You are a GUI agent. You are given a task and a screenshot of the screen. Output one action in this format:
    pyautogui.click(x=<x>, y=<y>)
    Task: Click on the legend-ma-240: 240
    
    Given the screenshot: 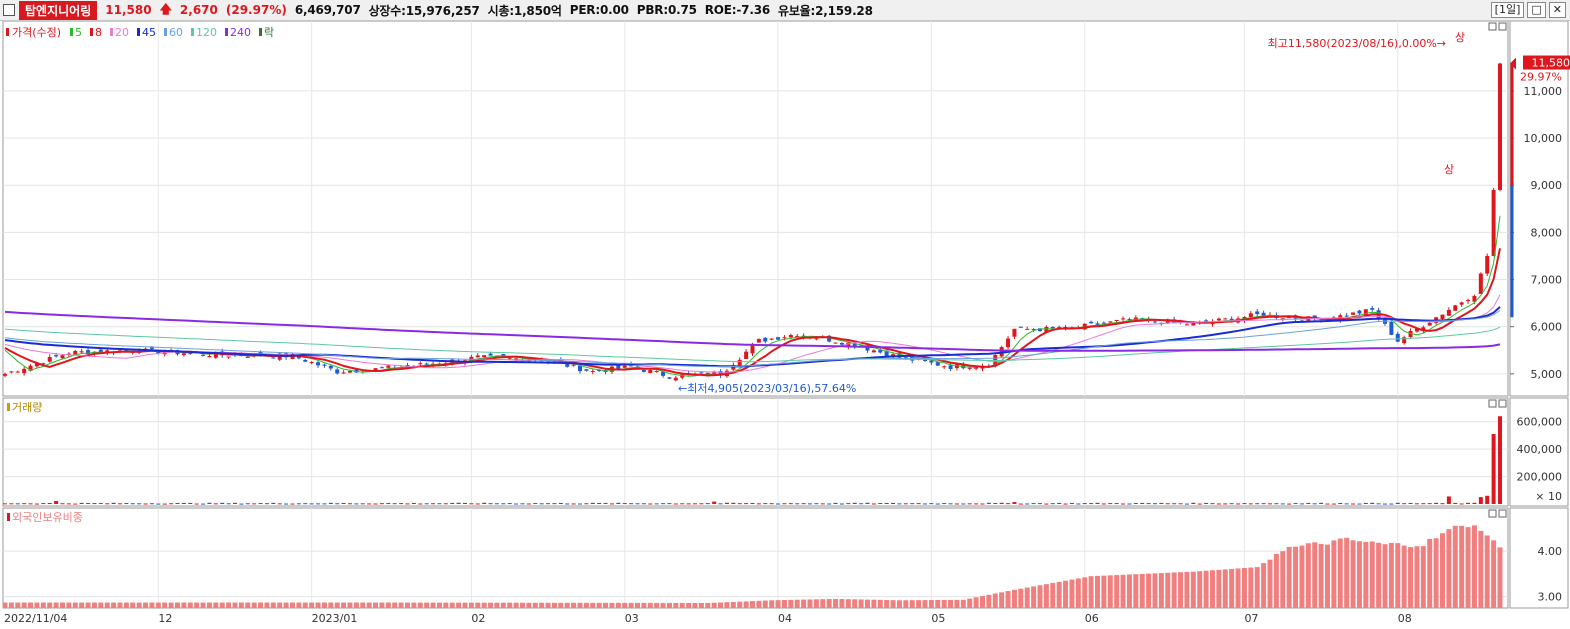 What is the action you would take?
    pyautogui.click(x=240, y=32)
    